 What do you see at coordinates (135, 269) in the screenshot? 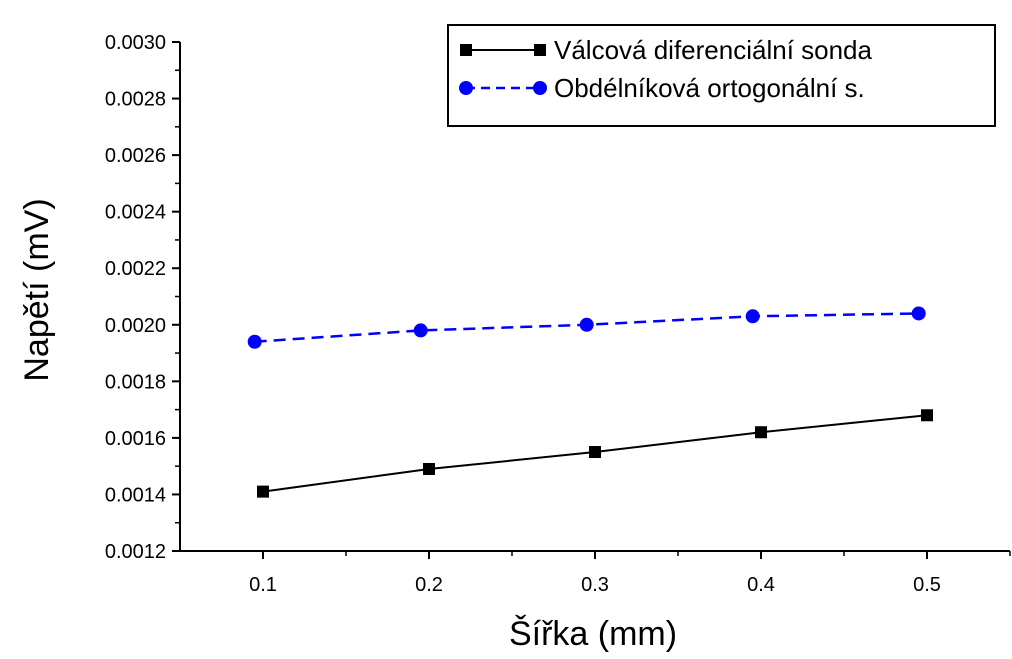
I see `y-tick-label: 0.0022` at bounding box center [135, 269].